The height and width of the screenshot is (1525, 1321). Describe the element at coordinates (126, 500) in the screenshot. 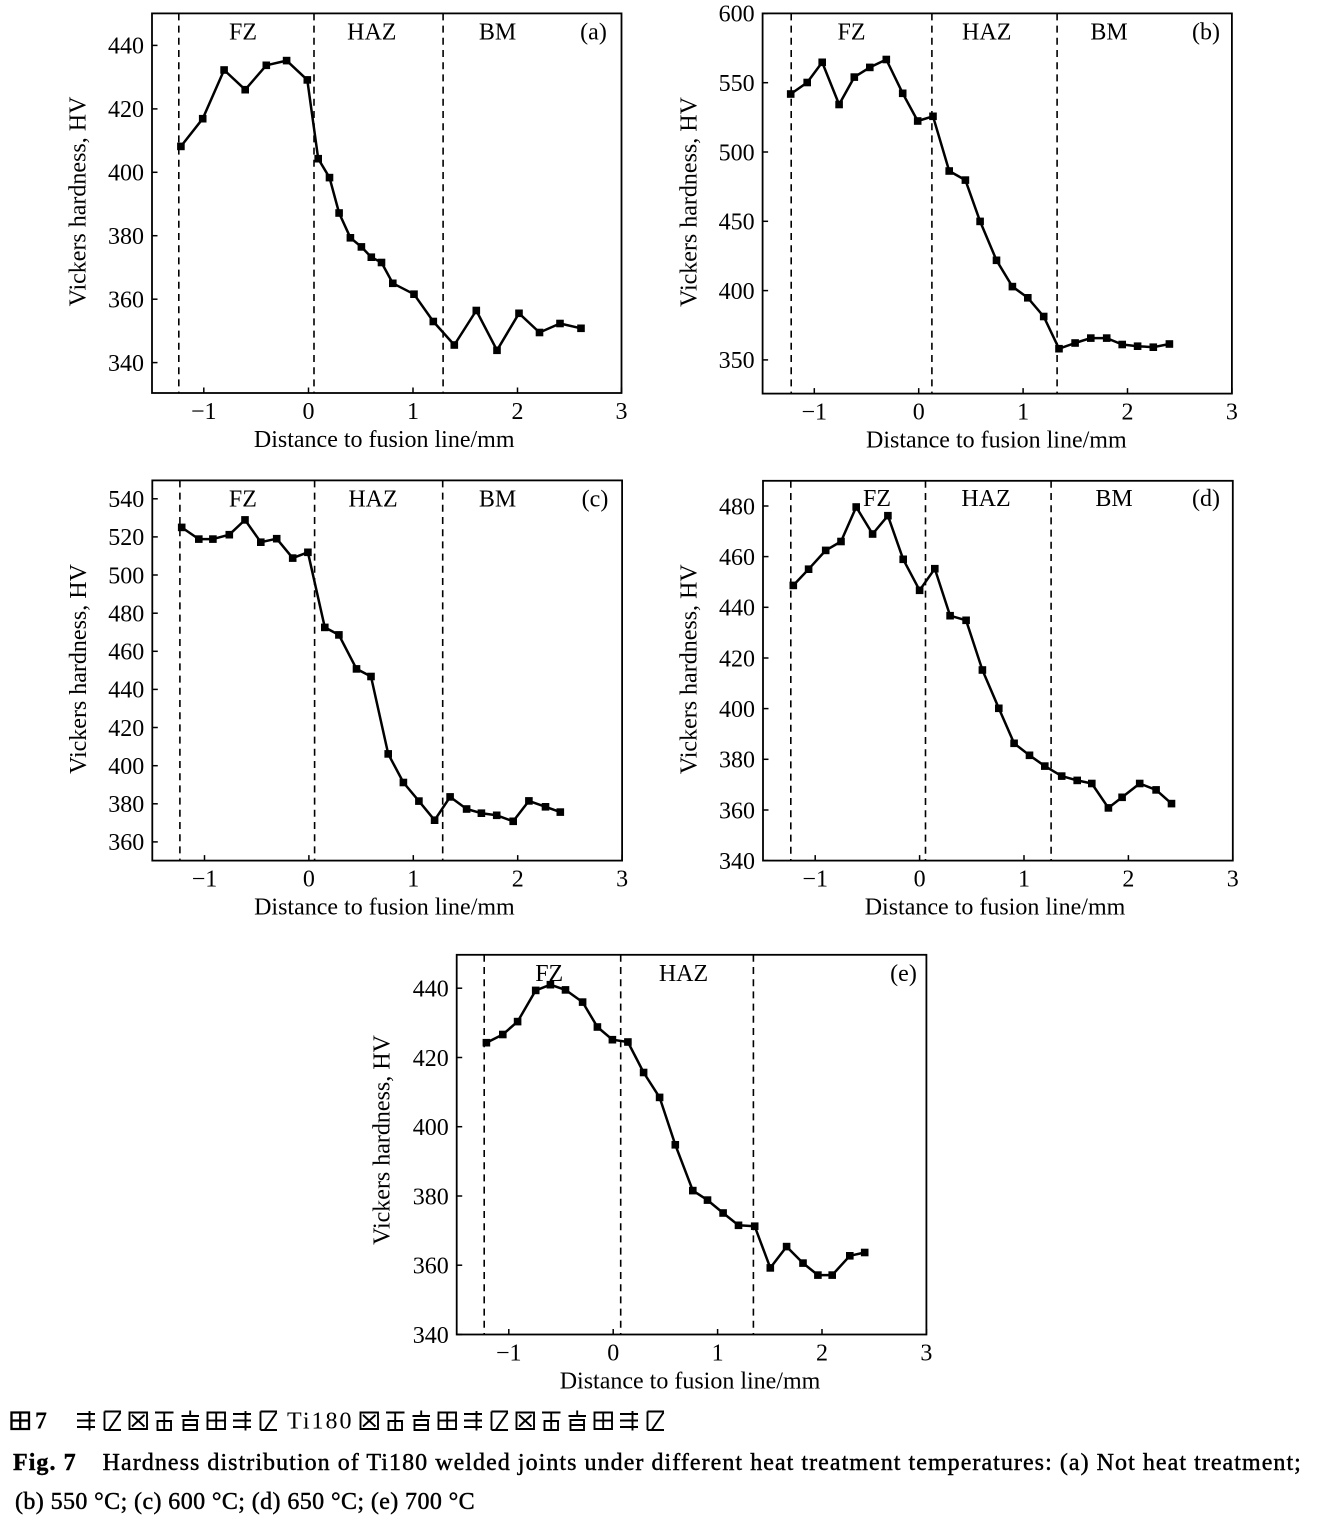

I see `svg-text: 540` at that location.